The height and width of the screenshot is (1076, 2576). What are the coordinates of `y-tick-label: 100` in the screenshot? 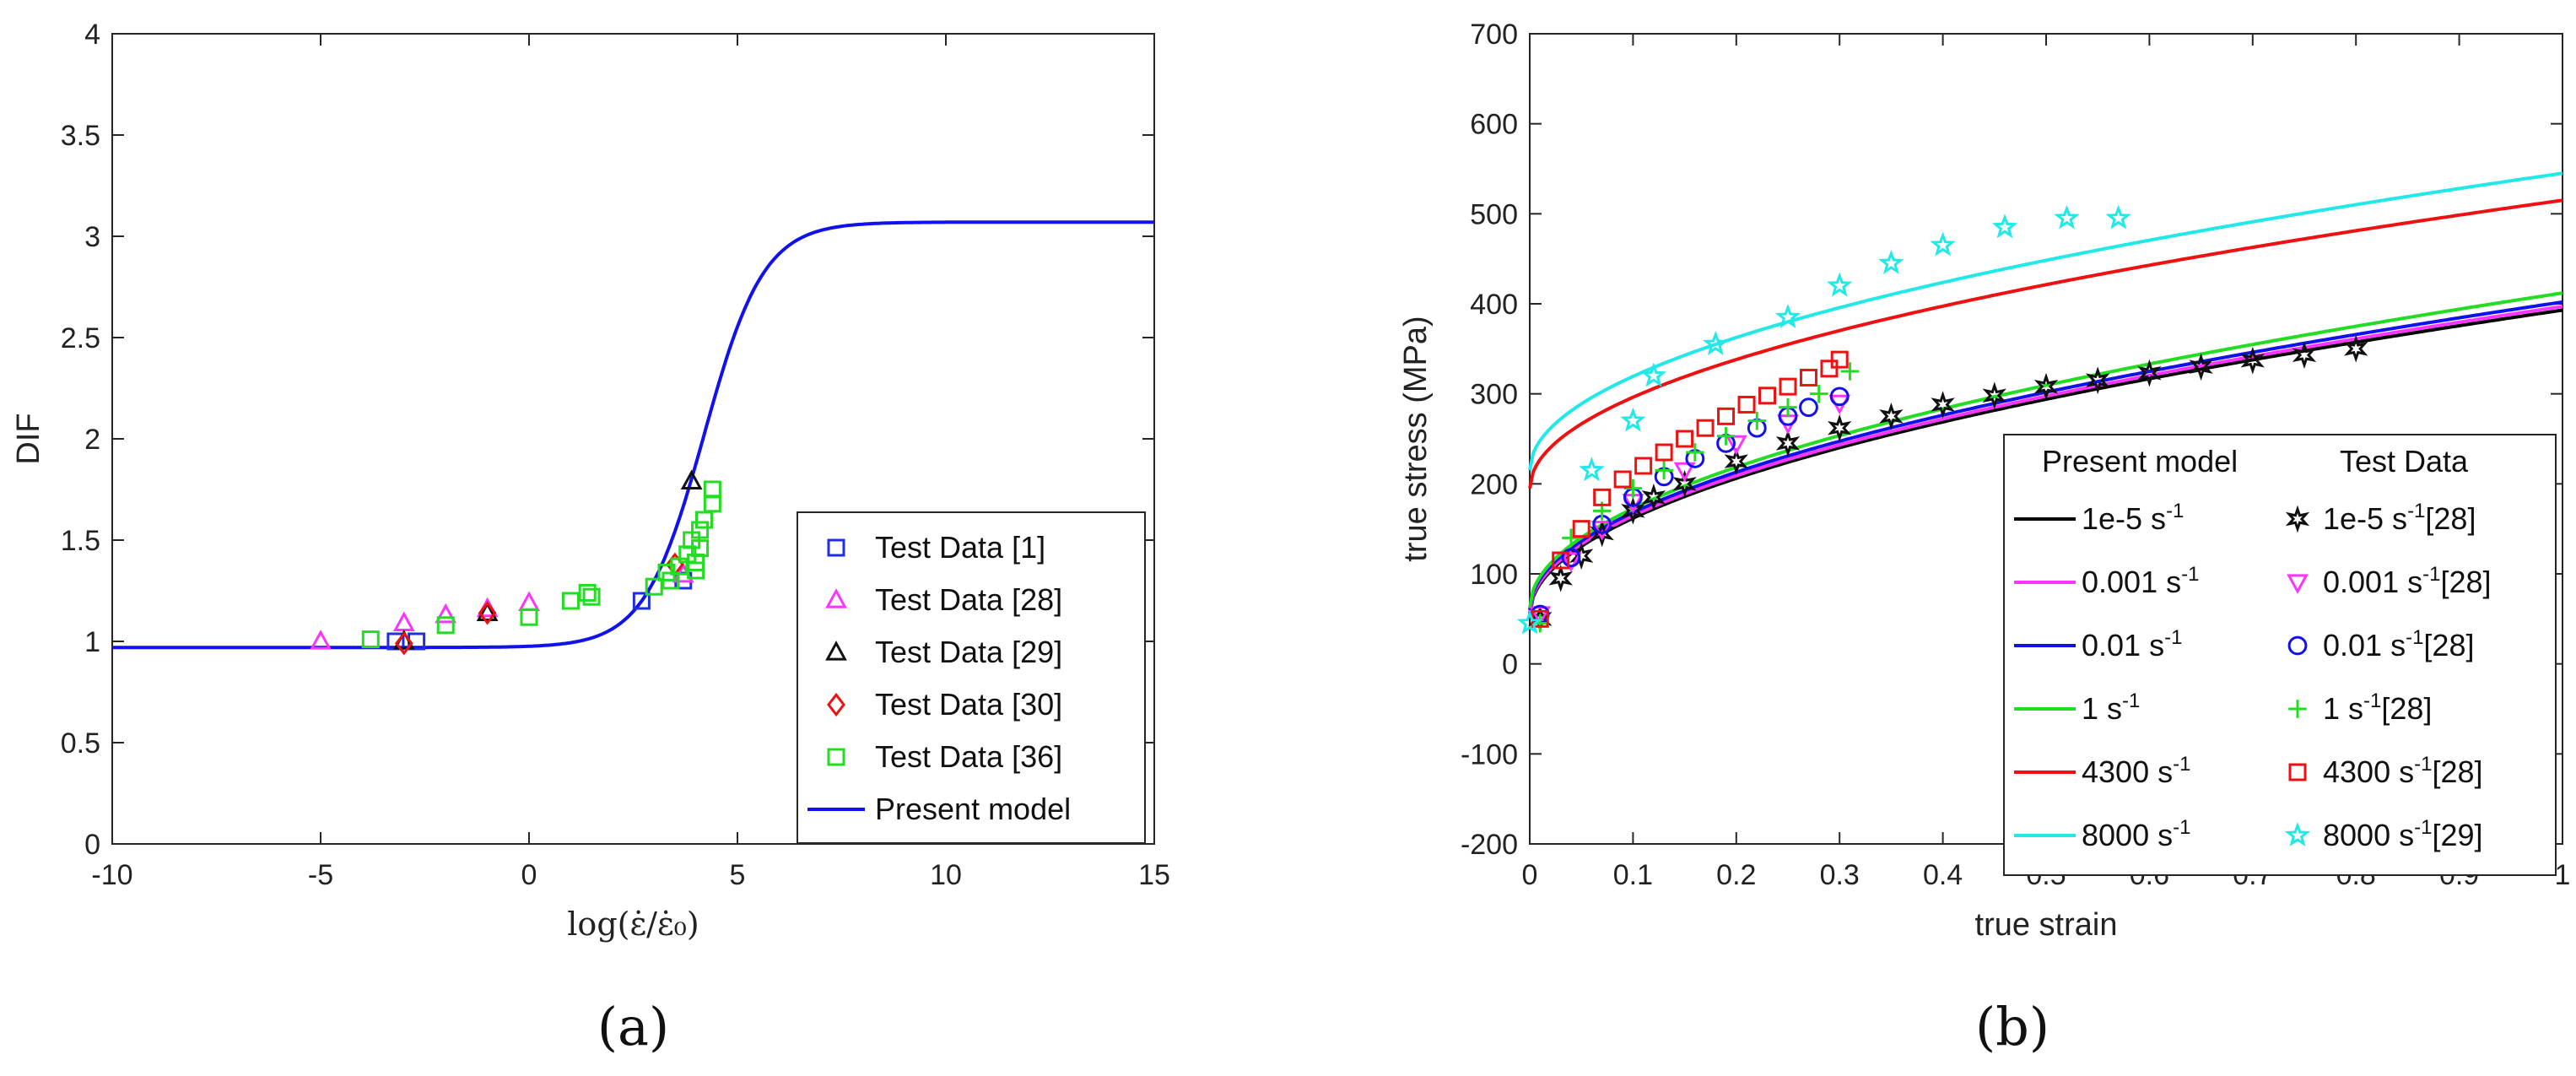 It's located at (1494, 575).